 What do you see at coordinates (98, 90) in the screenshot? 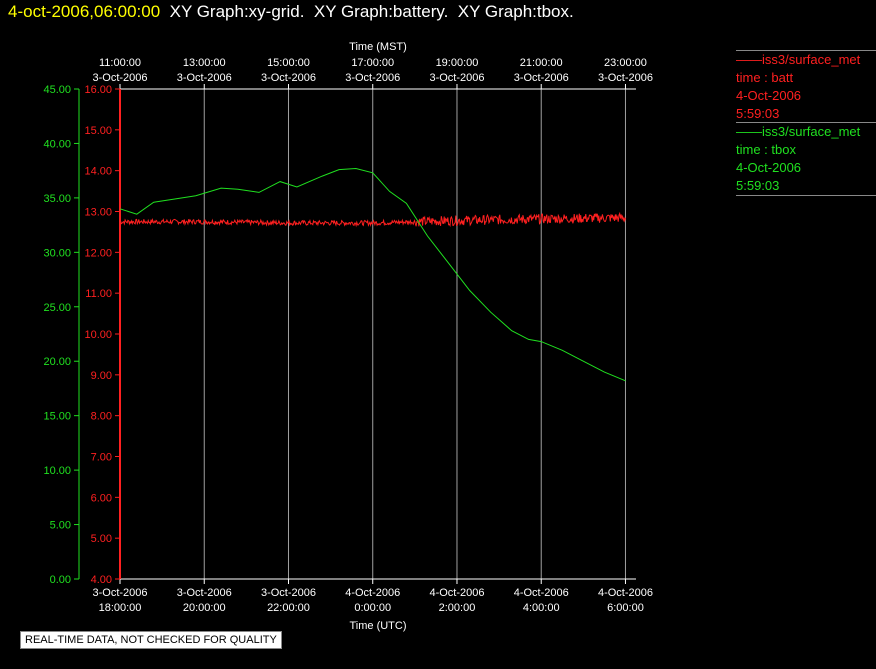
I see `y-inner-tick-label: 16.00` at bounding box center [98, 90].